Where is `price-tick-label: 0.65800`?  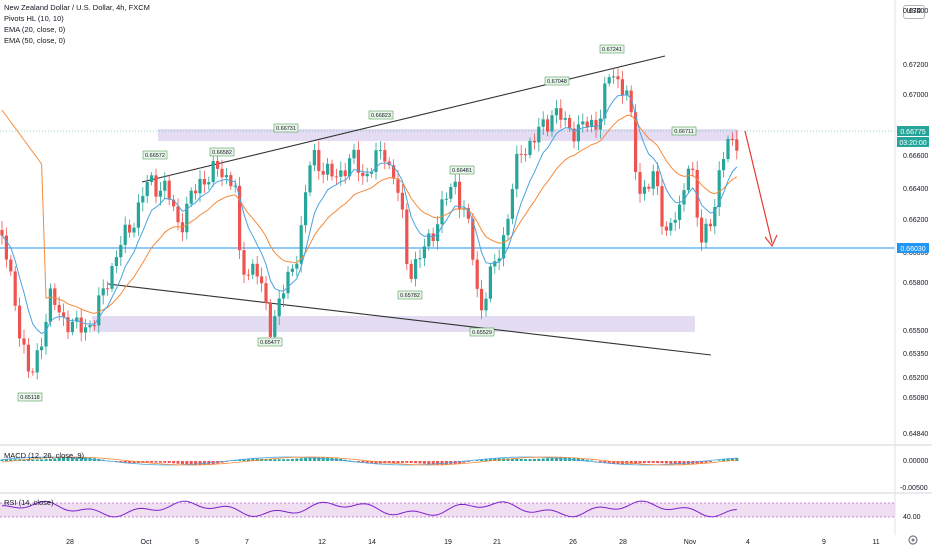
price-tick-label: 0.65800 is located at coordinates (915, 283).